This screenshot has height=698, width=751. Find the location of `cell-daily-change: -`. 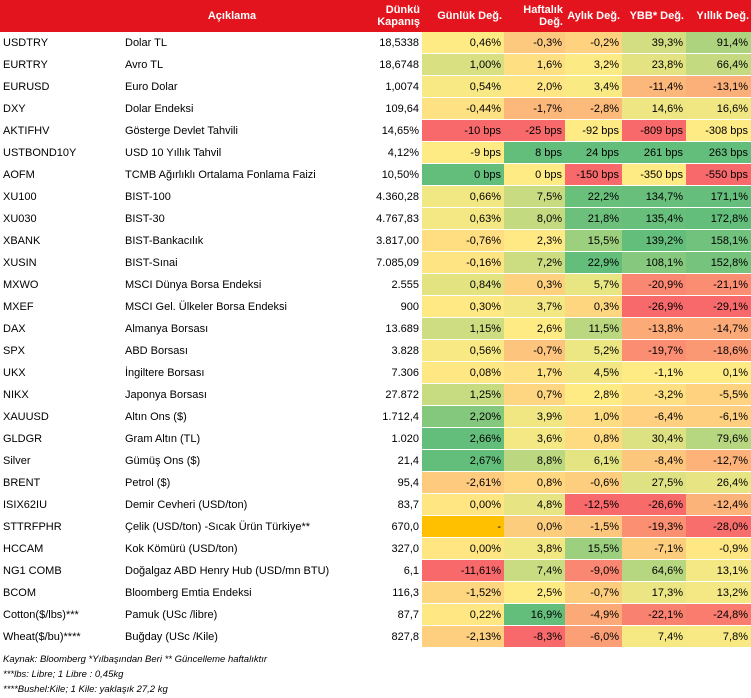

cell-daily-change: - is located at coordinates (463, 526).